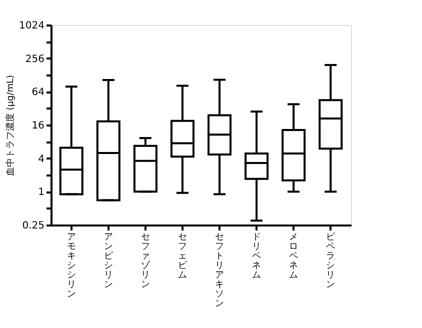  Describe the element at coordinates (38, 92) in the screenshot. I see `y-tick-label: 64` at that location.